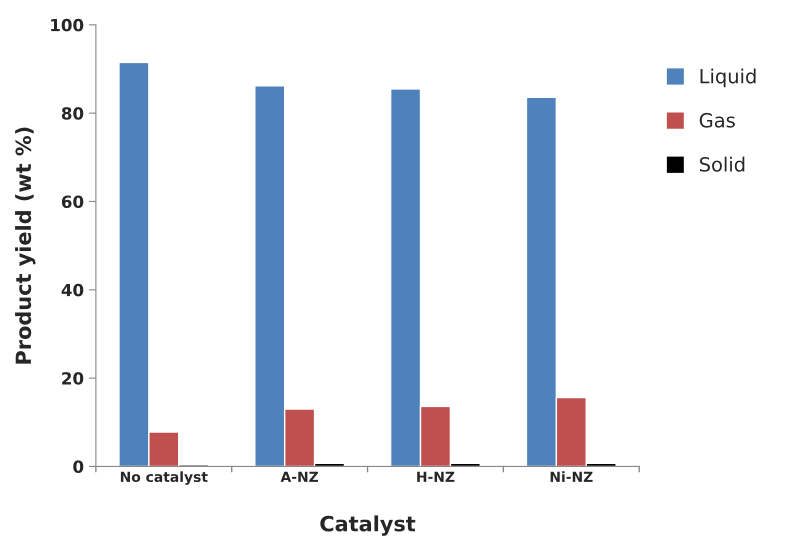 Image resolution: width=799 pixels, height=552 pixels. What do you see at coordinates (73, 290) in the screenshot?
I see `y-tick-label: 40` at bounding box center [73, 290].